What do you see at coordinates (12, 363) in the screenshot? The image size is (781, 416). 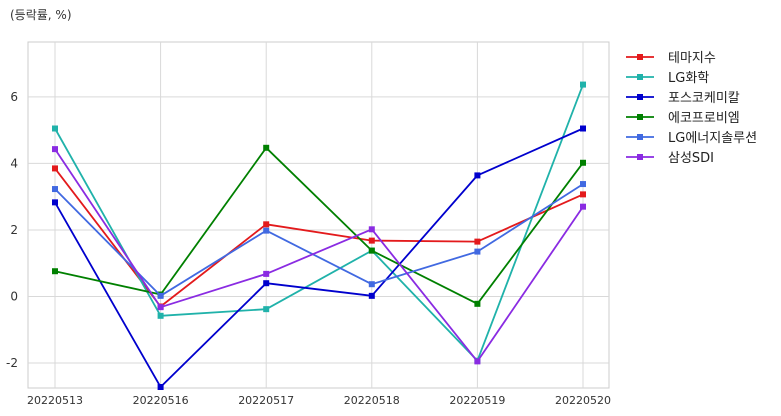 I see `y-tick-label: -2` at bounding box center [12, 363].